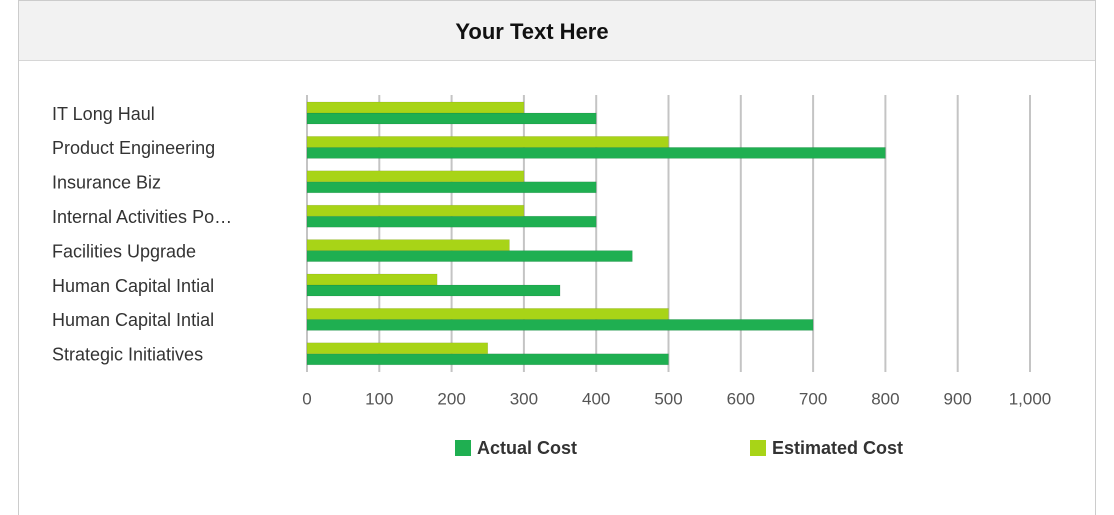 The height and width of the screenshot is (515, 1114). I want to click on y-tick-label: Product Engineering, so click(133, 148).